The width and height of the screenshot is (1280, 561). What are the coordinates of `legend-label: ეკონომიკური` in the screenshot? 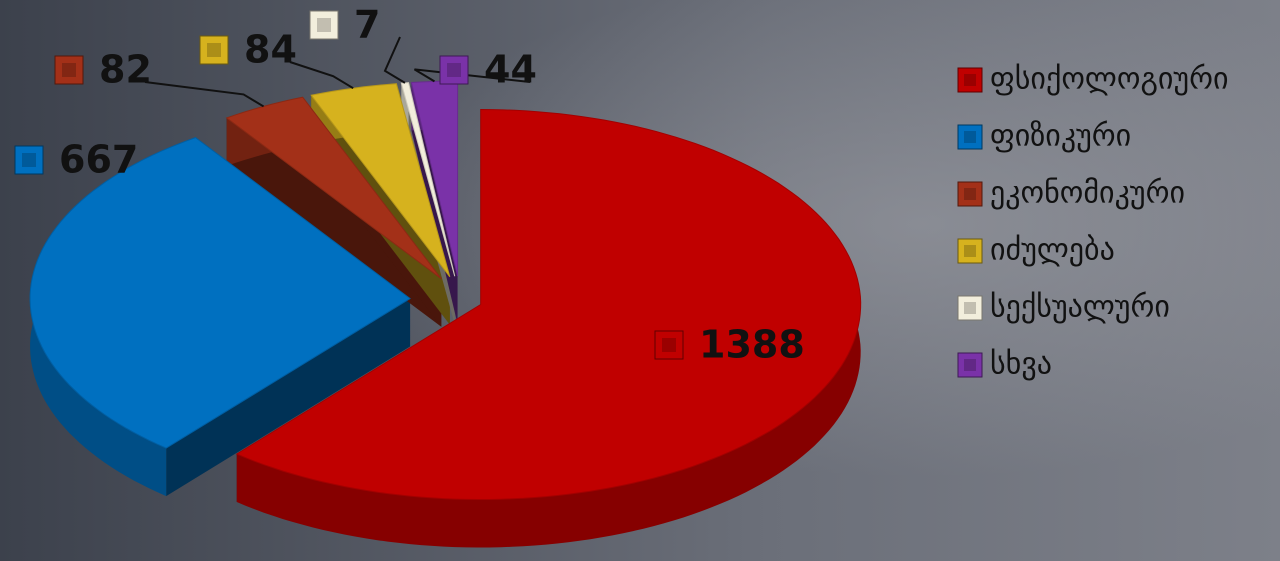 It's located at (1087, 193).